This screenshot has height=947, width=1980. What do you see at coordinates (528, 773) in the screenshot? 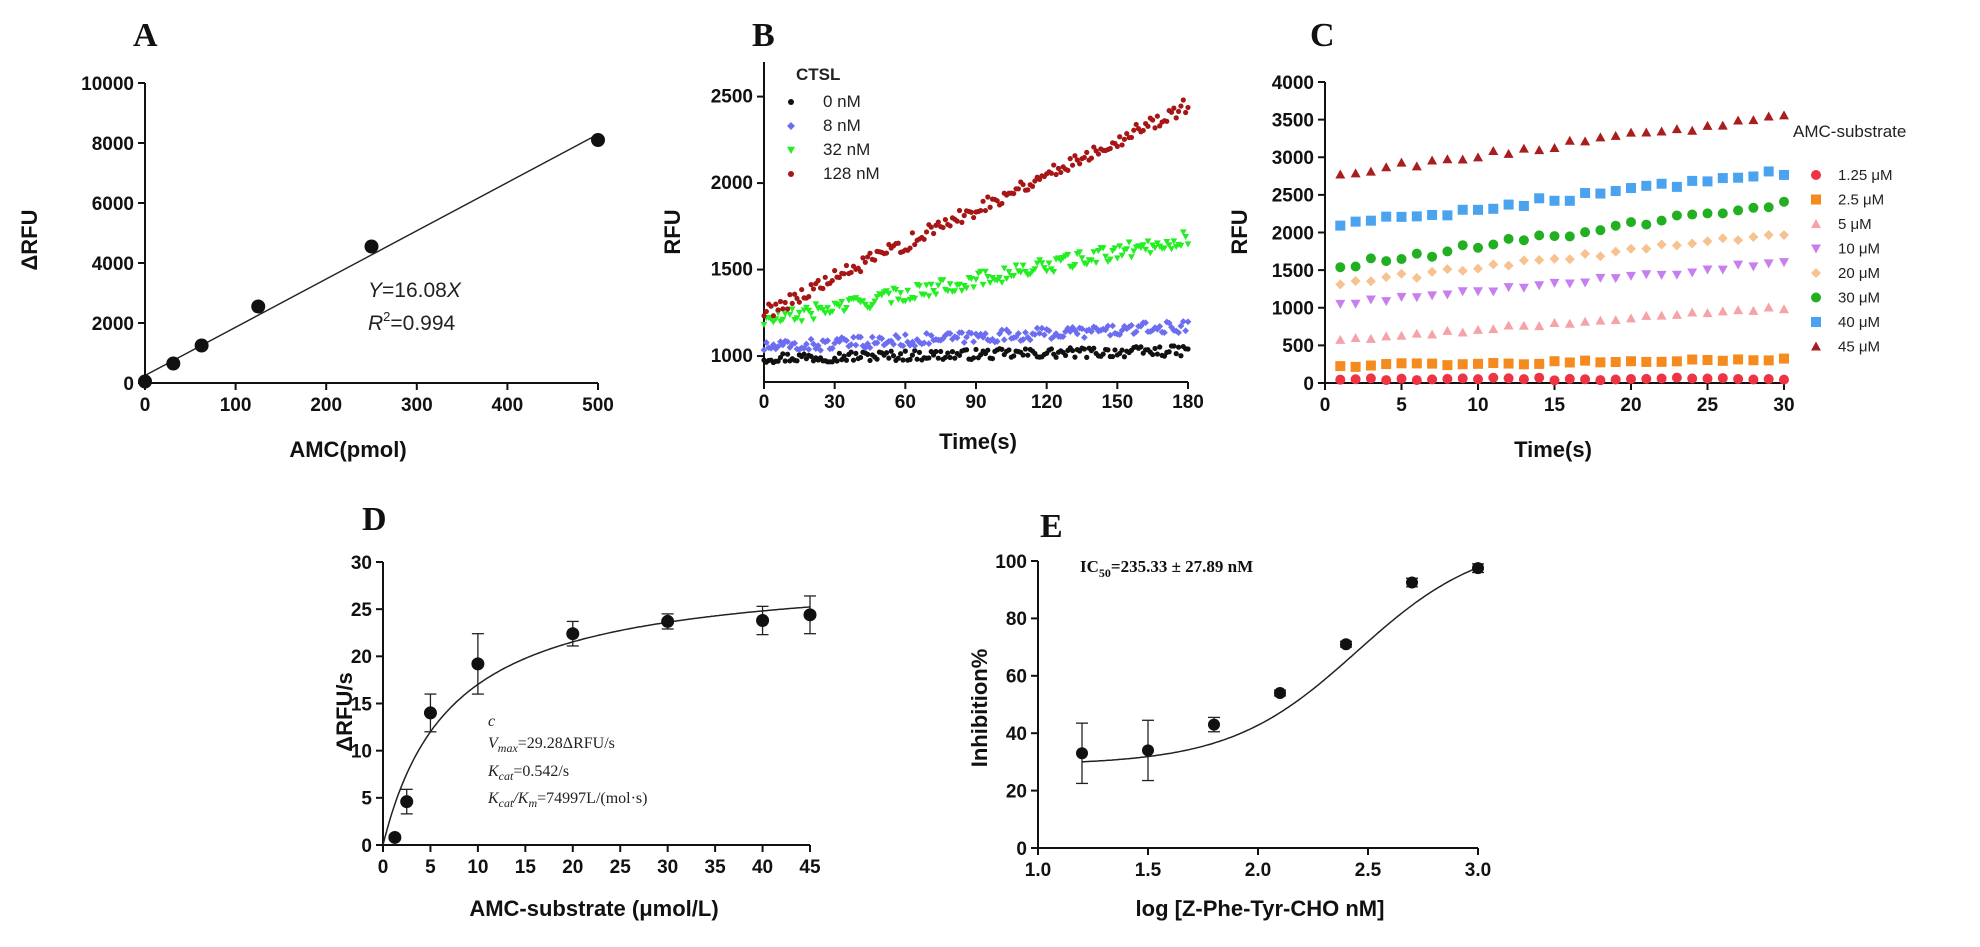
I see `panel-d-annotation-line: Kcat=0.542/s` at bounding box center [528, 773].